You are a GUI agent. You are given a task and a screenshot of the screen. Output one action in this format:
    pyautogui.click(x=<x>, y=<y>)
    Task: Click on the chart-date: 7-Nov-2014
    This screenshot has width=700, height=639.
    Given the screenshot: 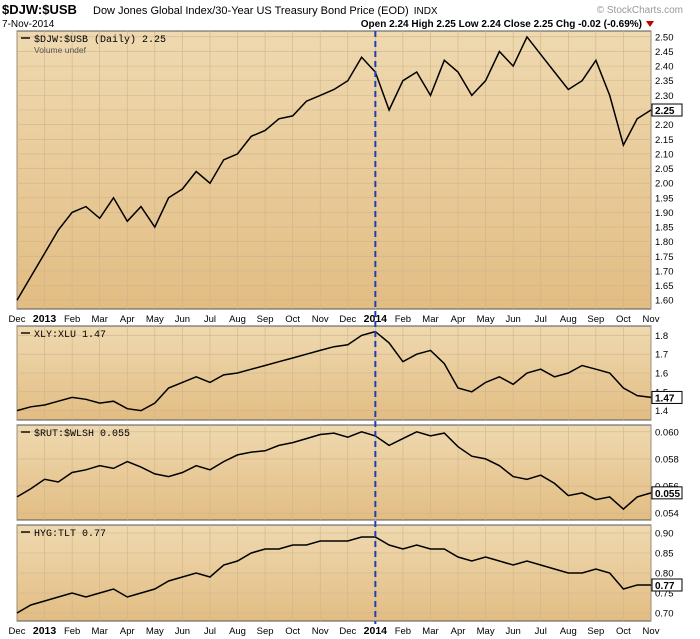 What is the action you would take?
    pyautogui.click(x=28, y=24)
    